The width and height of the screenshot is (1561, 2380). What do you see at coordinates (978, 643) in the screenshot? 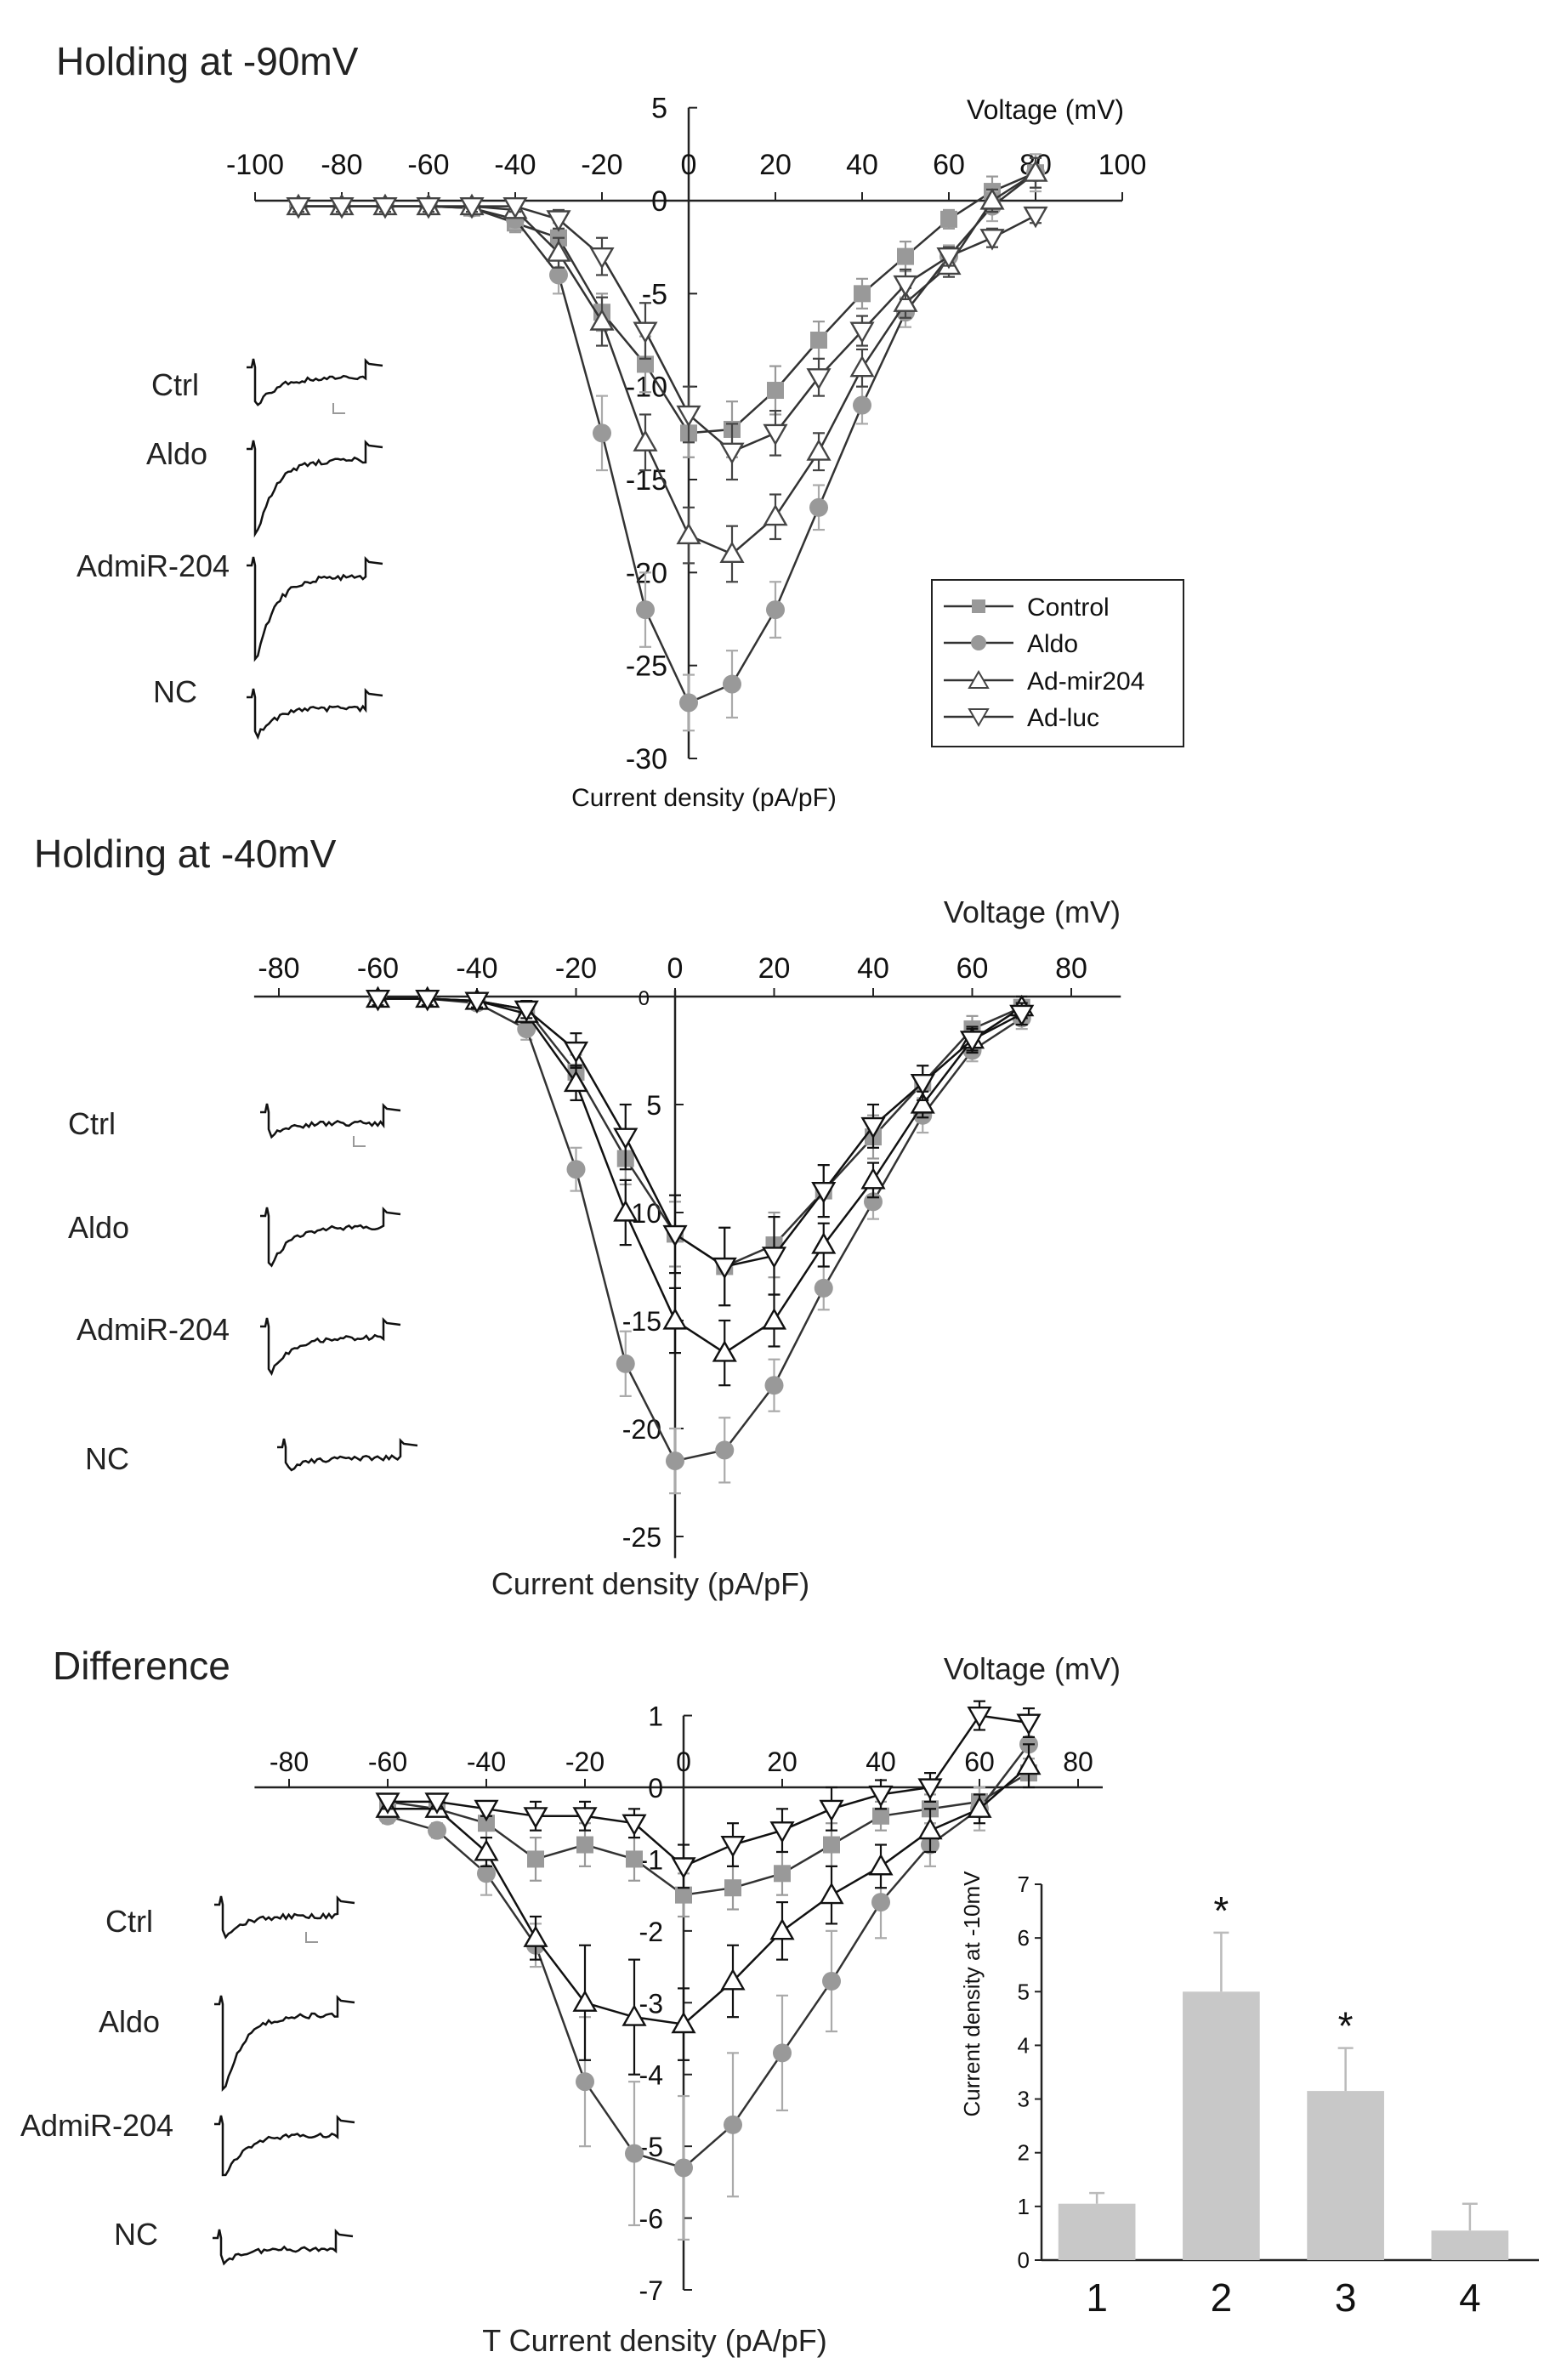
I see `legend-marker-aldo` at bounding box center [978, 643].